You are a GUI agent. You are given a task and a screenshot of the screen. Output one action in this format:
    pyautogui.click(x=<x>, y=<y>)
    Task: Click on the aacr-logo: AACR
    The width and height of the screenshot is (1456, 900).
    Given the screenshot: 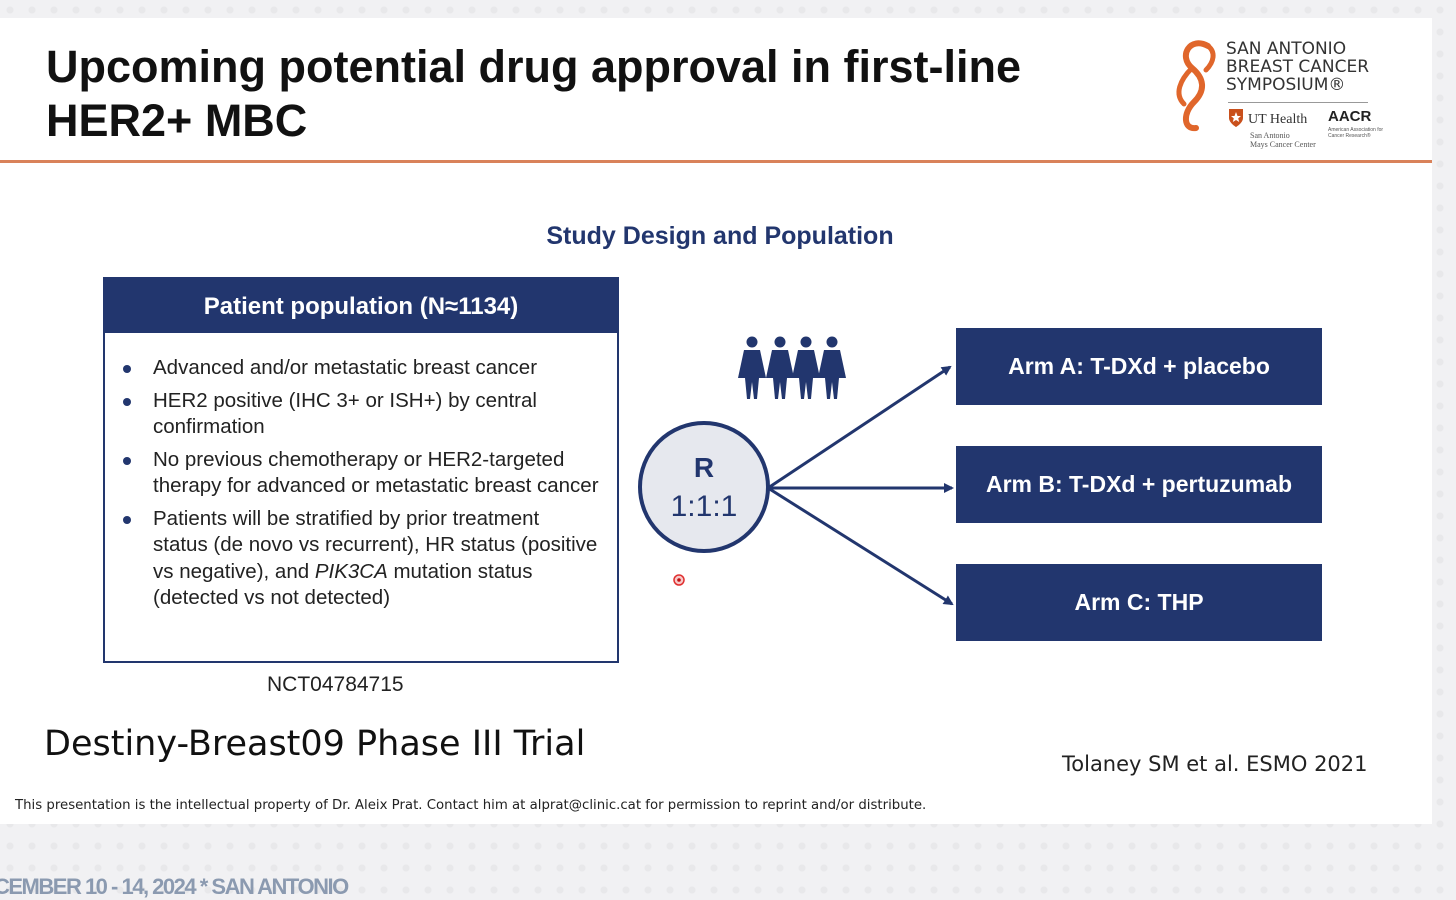 What is the action you would take?
    pyautogui.click(x=1350, y=116)
    